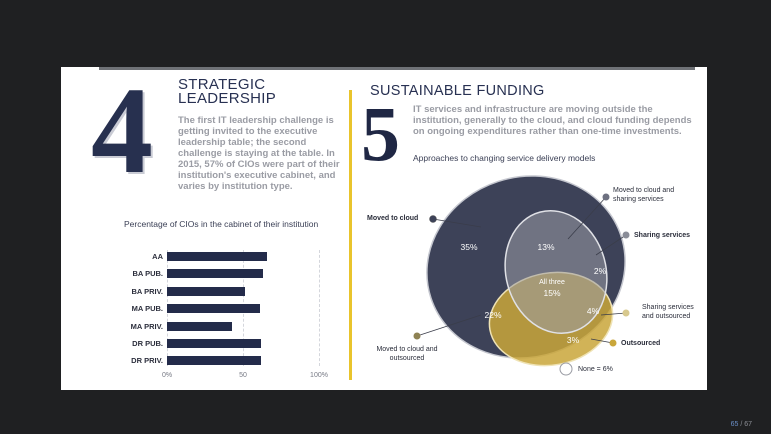 The image size is (771, 434). I want to click on chart-category-label: BA PUB., so click(147, 274).